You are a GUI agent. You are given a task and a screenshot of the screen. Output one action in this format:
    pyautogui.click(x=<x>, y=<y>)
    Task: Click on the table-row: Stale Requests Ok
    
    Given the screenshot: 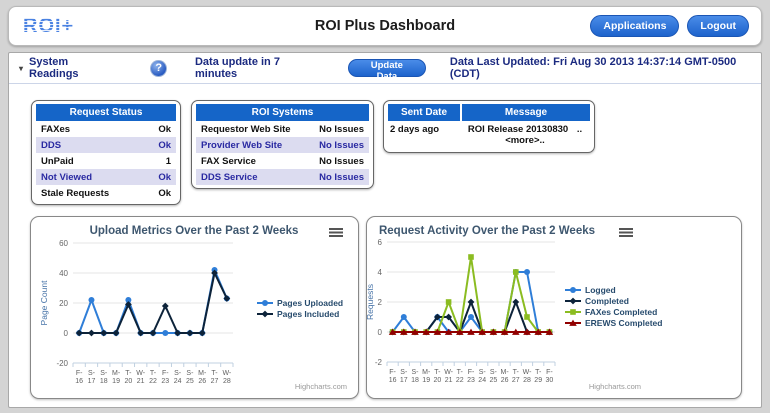 What is the action you would take?
    pyautogui.click(x=106, y=193)
    